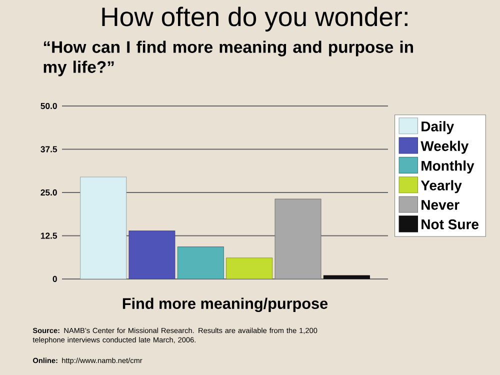 The width and height of the screenshot is (500, 375). Describe the element at coordinates (438, 127) in the screenshot. I see `legend-label: Daily` at that location.